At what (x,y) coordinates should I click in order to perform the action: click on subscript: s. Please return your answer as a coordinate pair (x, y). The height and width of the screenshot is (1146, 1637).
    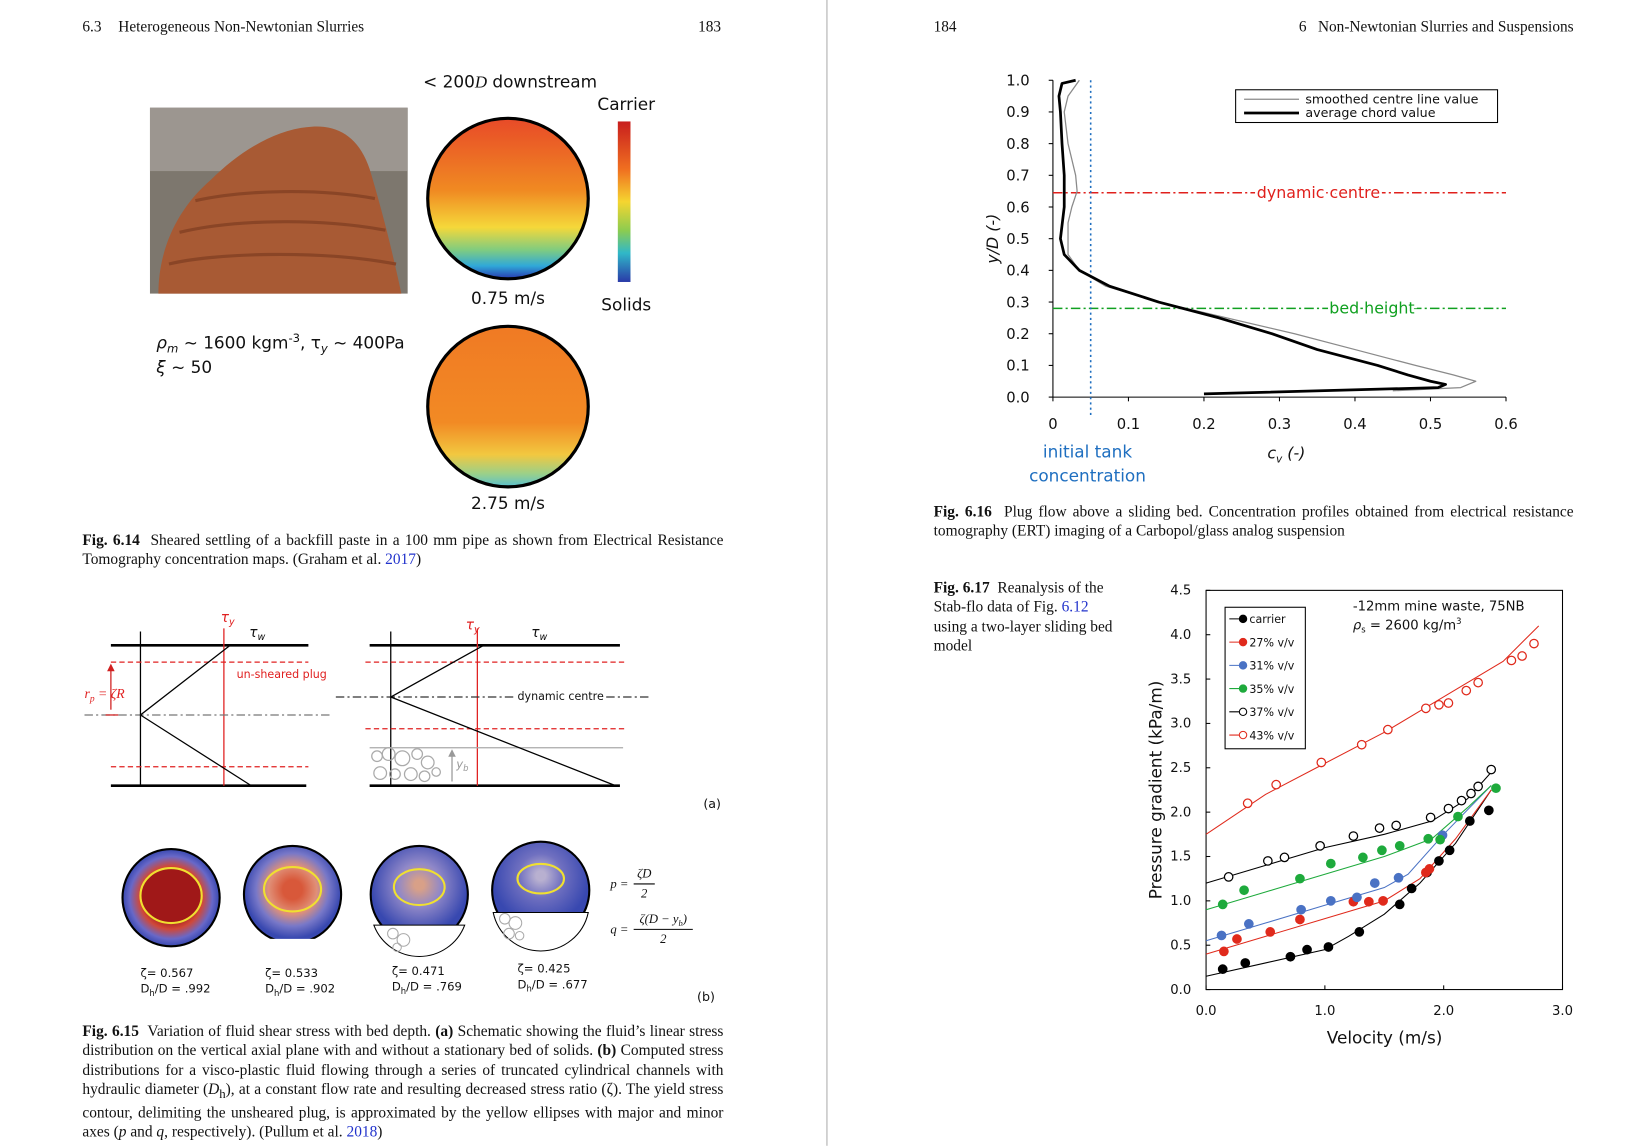
    Looking at the image, I should click on (1363, 630).